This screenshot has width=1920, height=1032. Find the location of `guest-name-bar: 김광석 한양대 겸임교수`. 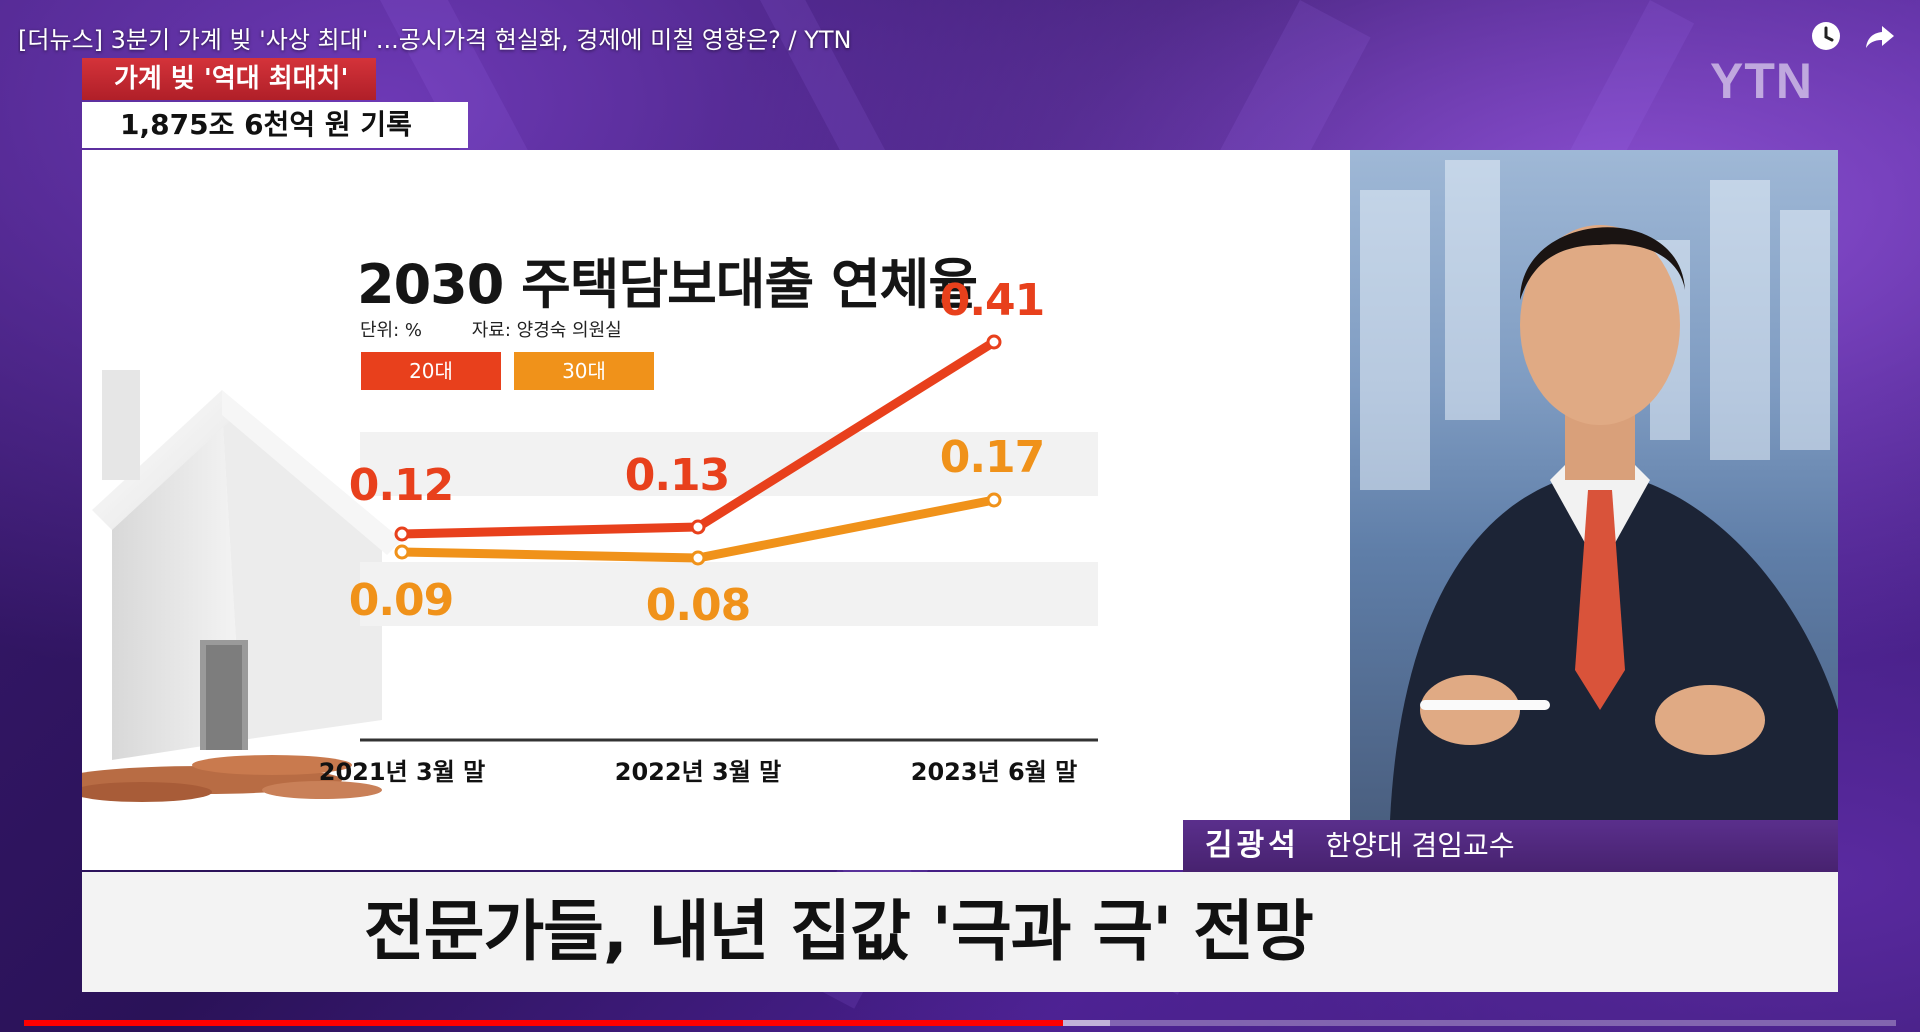

guest-name-bar: 김광석 한양대 겸임교수 is located at coordinates (1510, 846).